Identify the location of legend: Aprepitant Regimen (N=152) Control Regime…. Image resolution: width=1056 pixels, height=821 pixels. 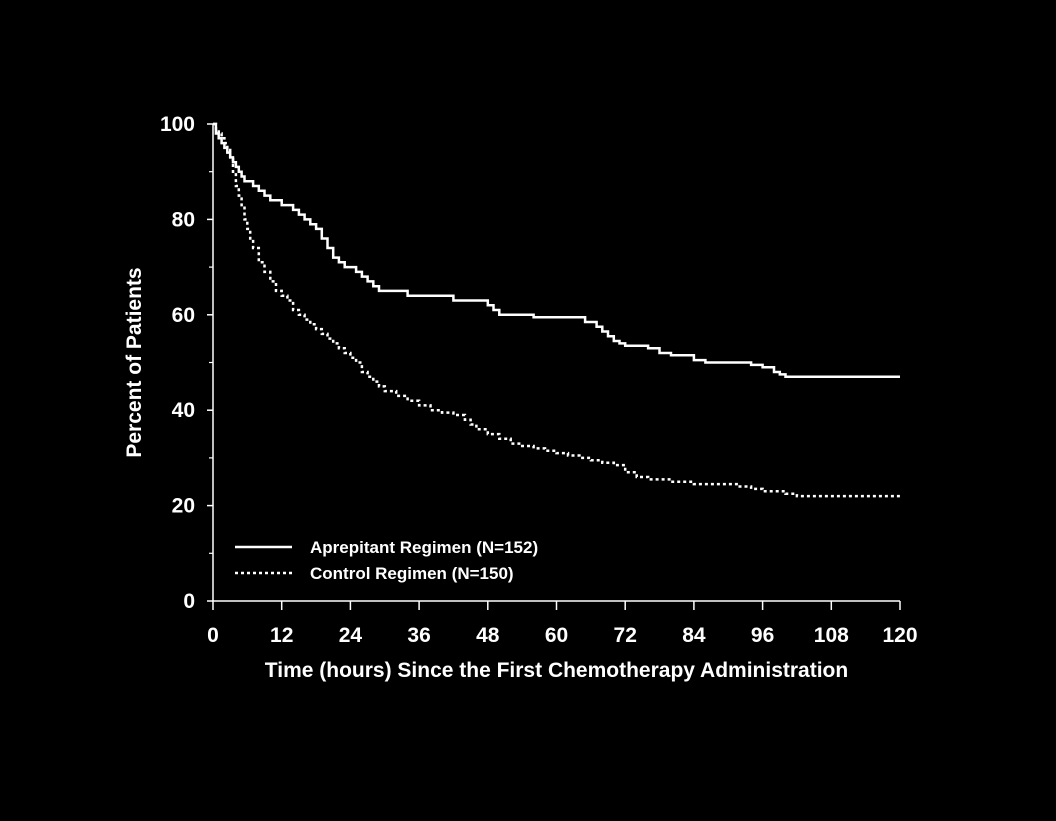
(386, 560).